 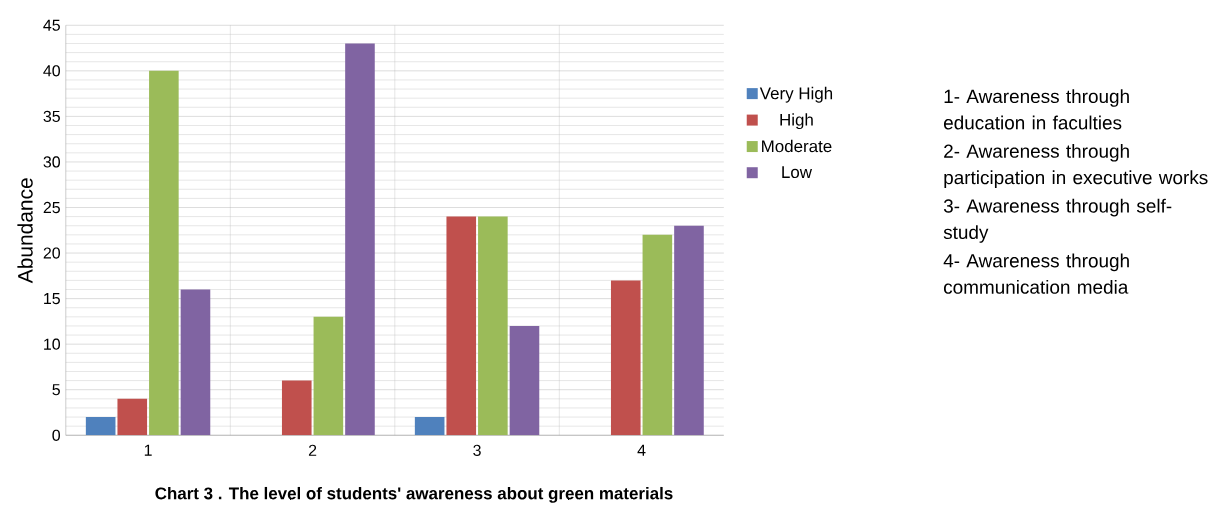 I want to click on text: 1- Awareness through education in faculties, so click(x=1036, y=109).